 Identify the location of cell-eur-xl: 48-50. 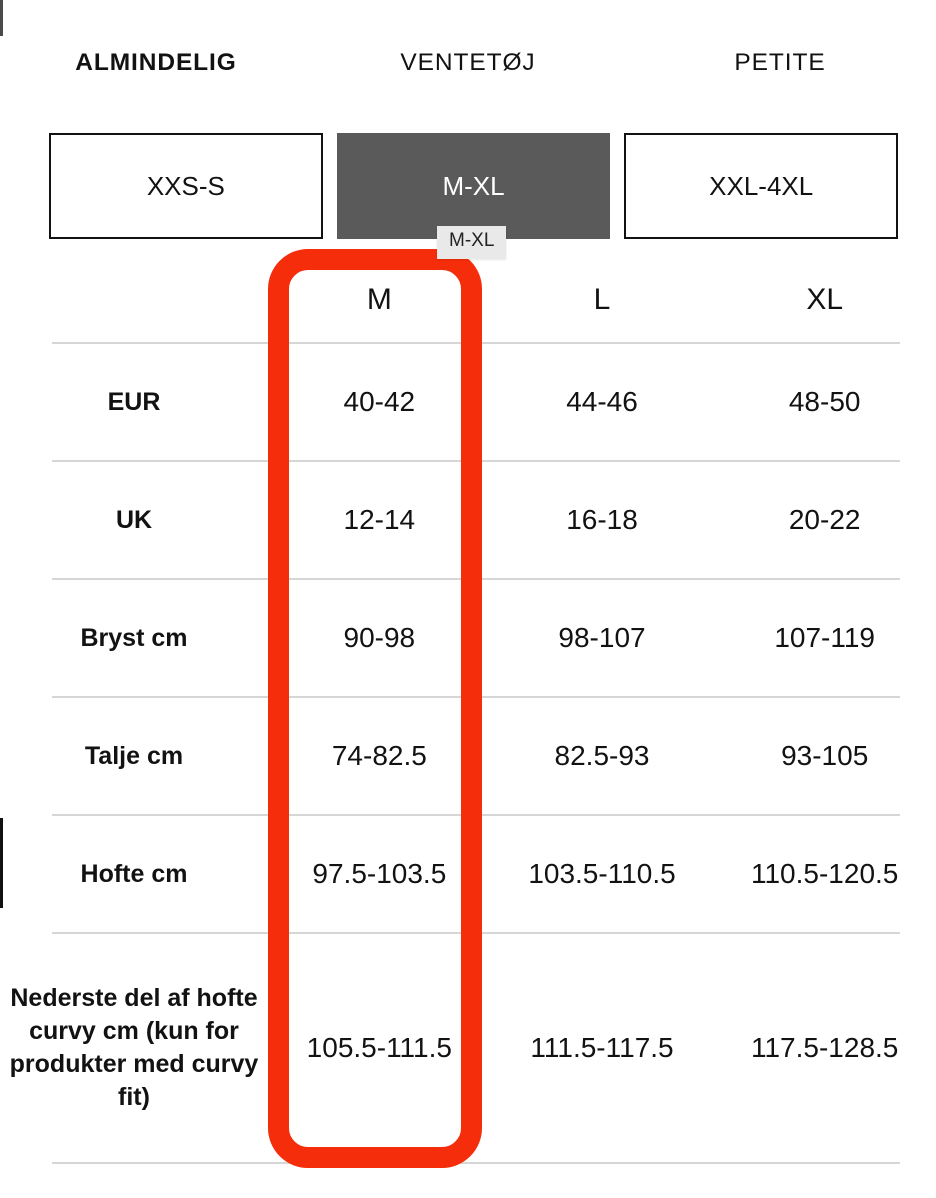
(824, 401).